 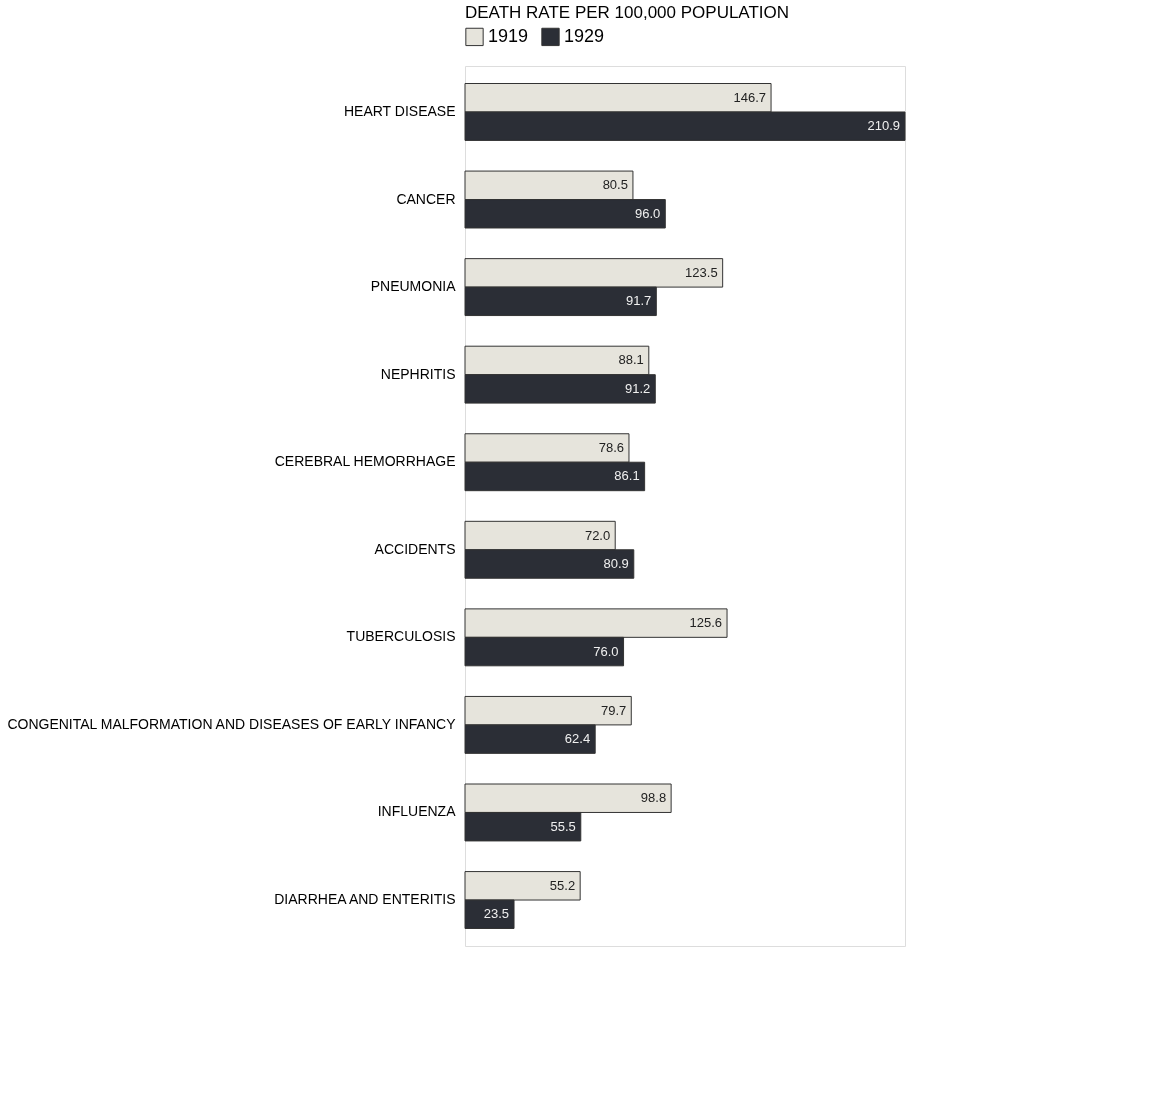 I want to click on data-label: 62.4, so click(x=577, y=739).